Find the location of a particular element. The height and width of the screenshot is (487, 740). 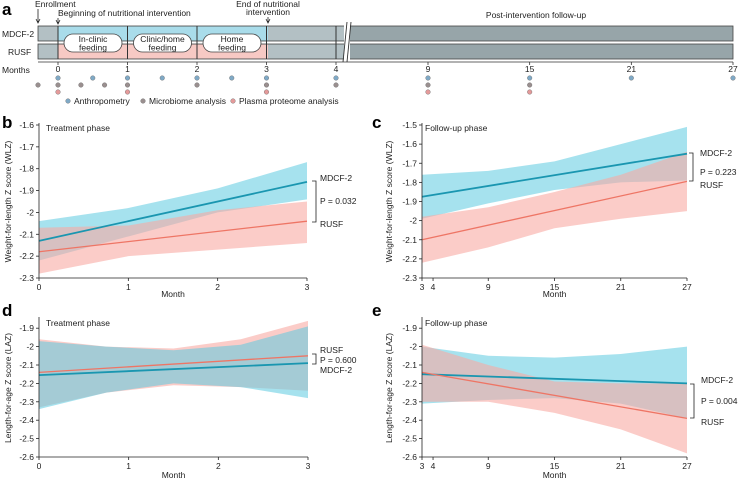

y-tick-label: -1.5 is located at coordinates (409, 125).